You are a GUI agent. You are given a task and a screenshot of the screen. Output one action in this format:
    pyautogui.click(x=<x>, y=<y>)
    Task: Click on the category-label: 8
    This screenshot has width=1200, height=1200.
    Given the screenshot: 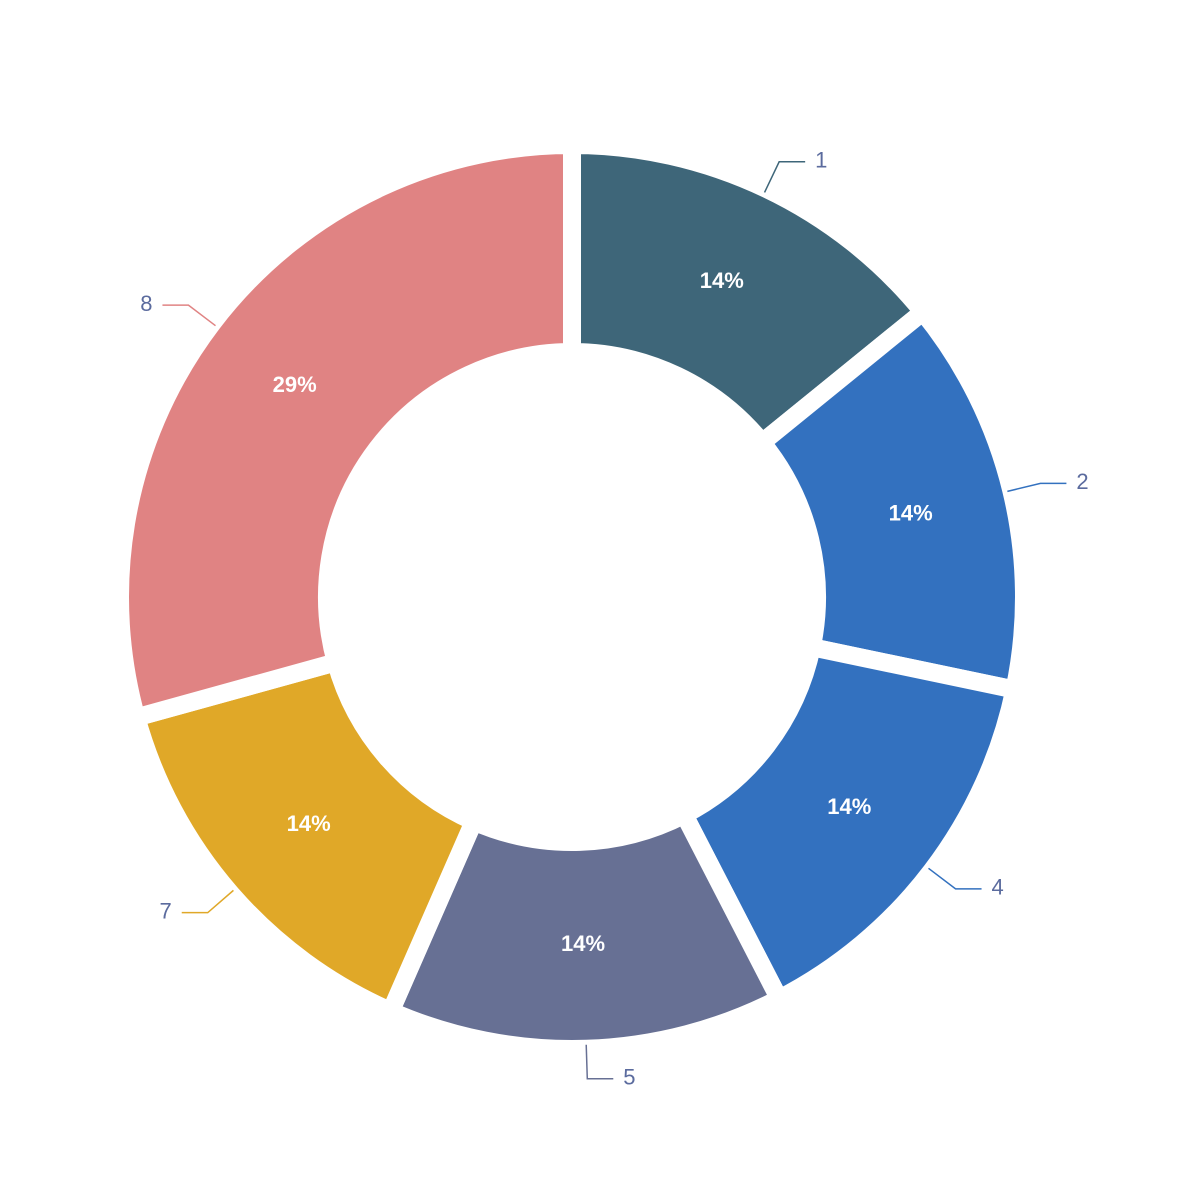 What is the action you would take?
    pyautogui.click(x=146, y=303)
    